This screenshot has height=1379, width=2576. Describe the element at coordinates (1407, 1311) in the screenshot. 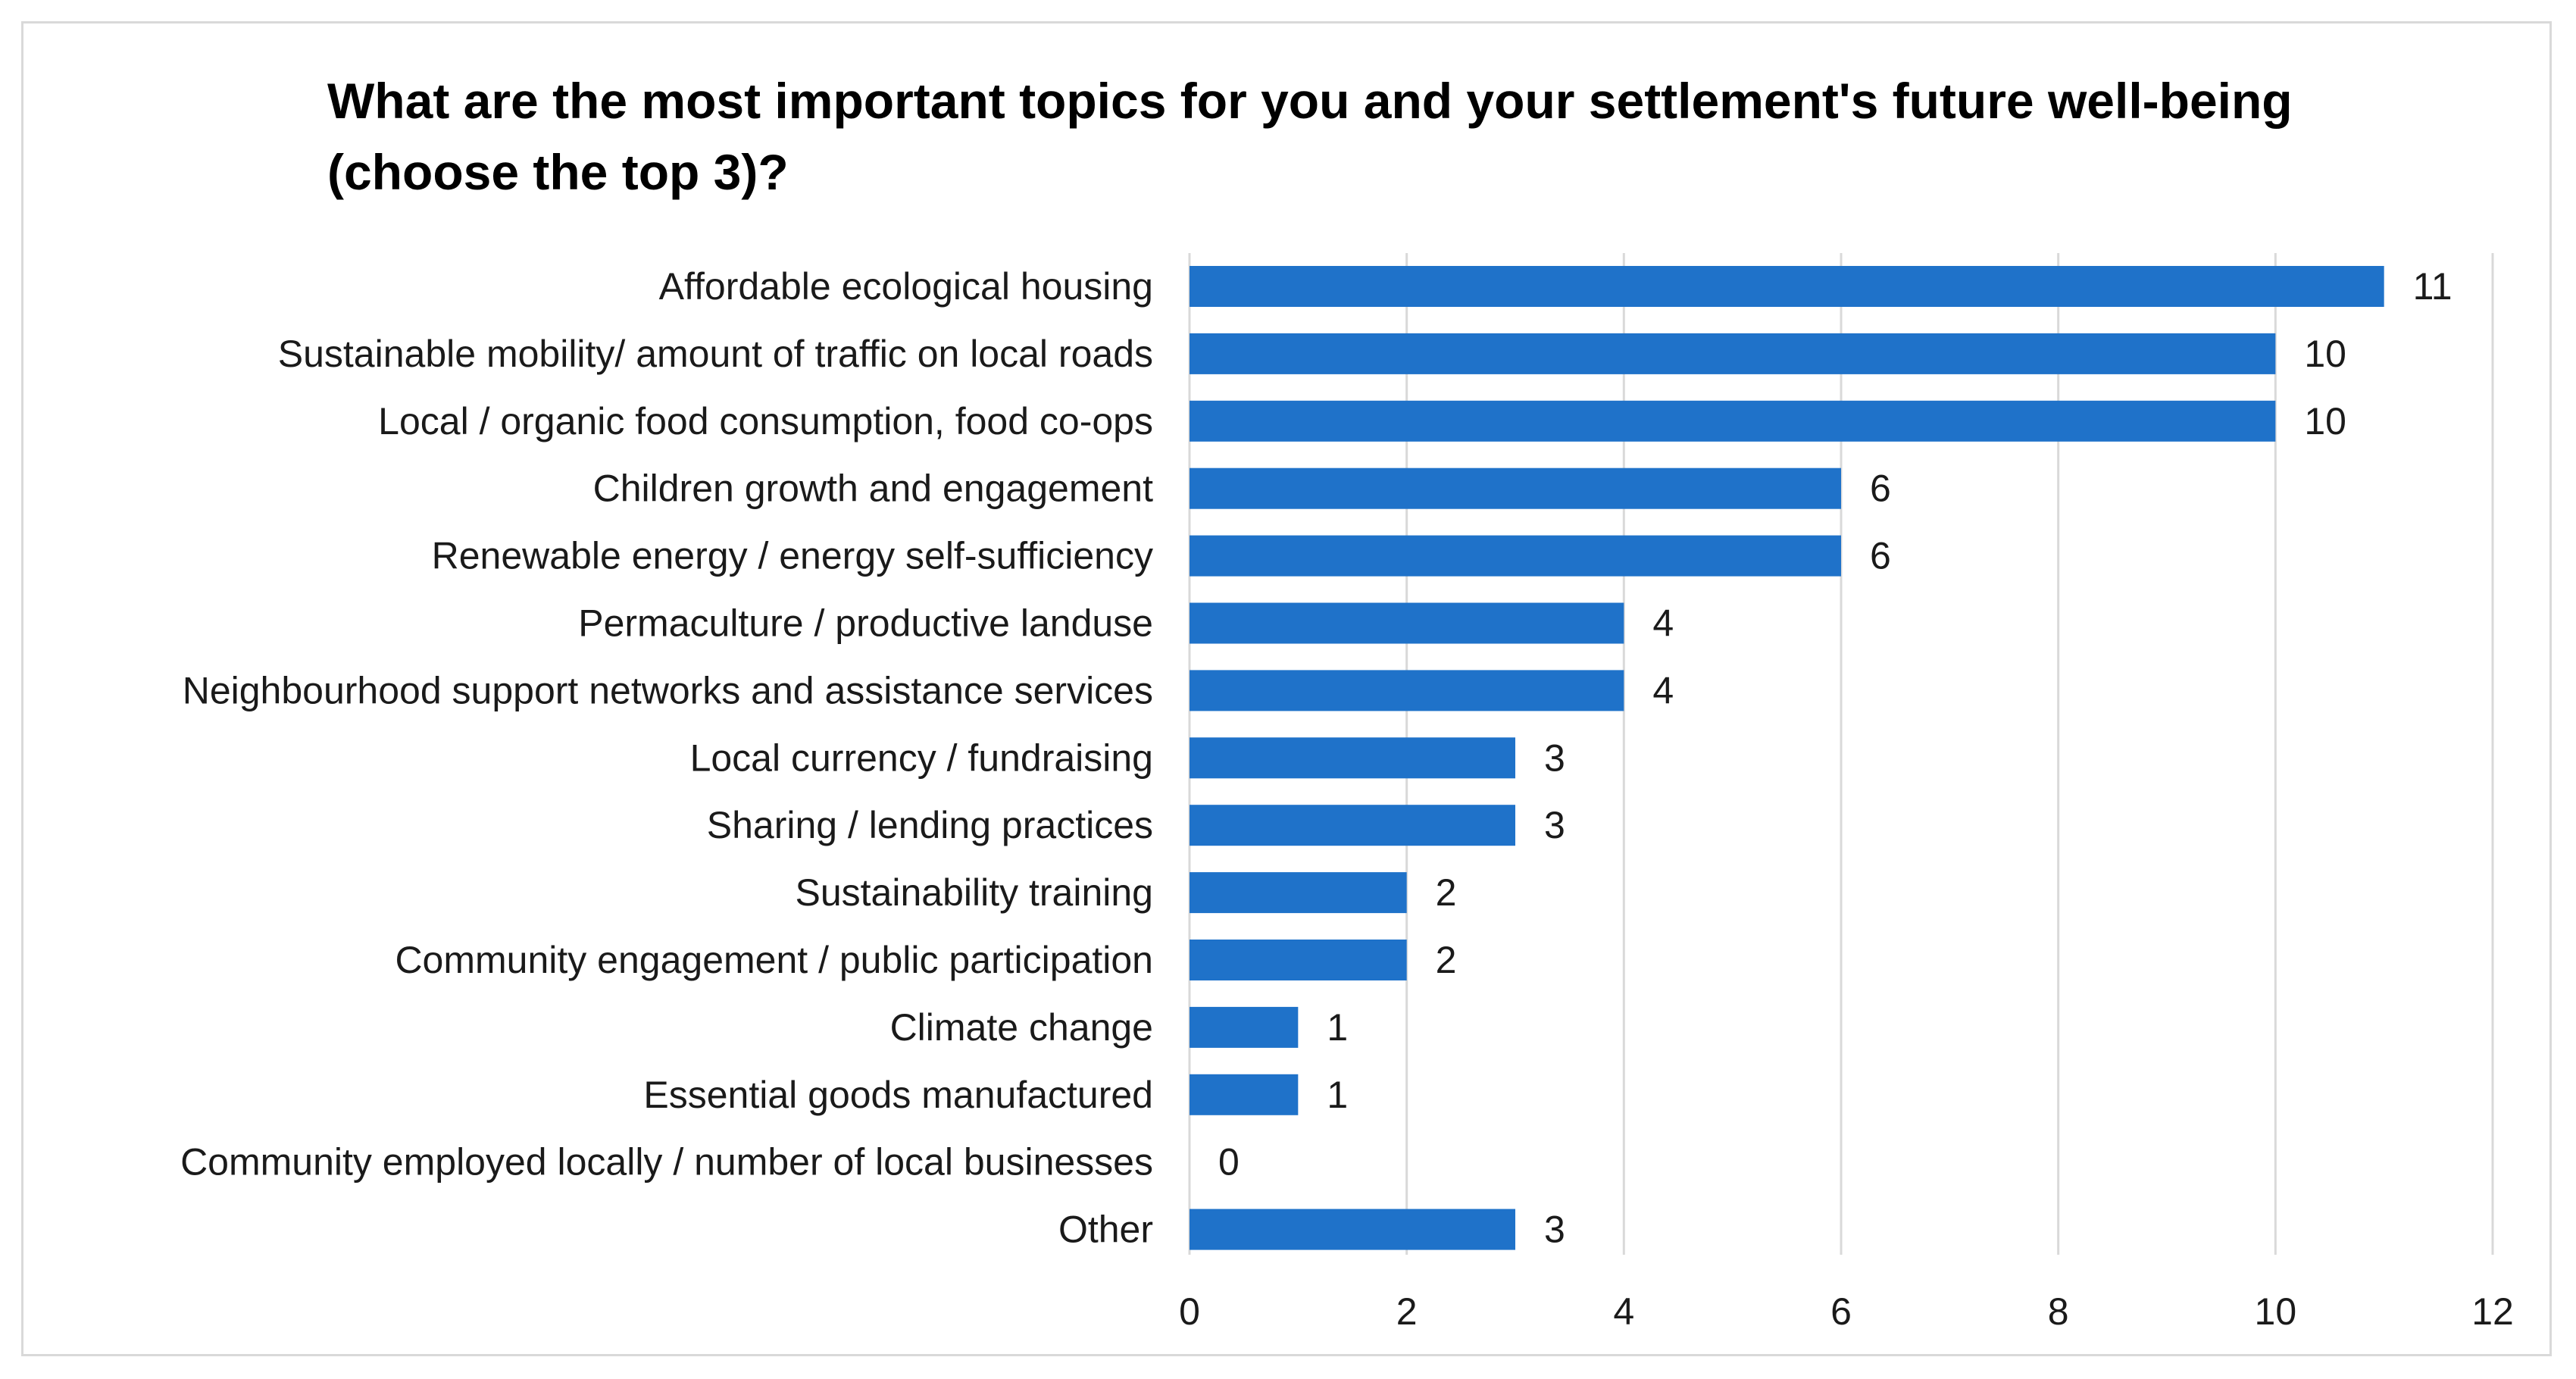

I see `x-tick-label: 2` at that location.